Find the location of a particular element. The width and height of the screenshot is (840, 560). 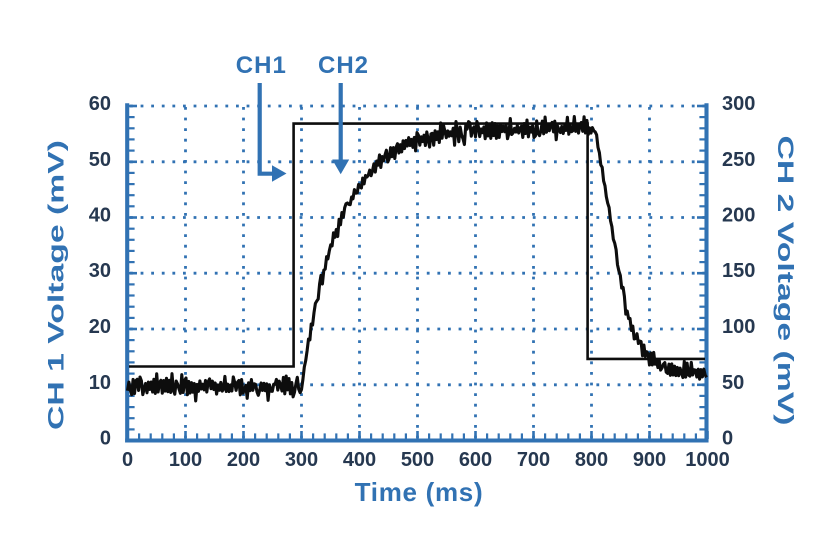

svg-text: 250 is located at coordinates (738, 160).